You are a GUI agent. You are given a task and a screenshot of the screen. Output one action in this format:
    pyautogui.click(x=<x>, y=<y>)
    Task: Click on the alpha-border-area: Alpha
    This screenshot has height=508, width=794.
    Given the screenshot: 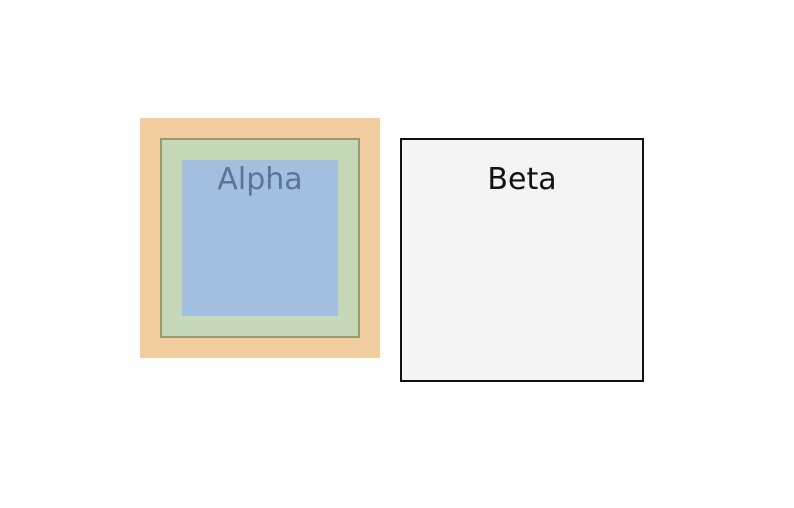 What is the action you would take?
    pyautogui.click(x=260, y=238)
    